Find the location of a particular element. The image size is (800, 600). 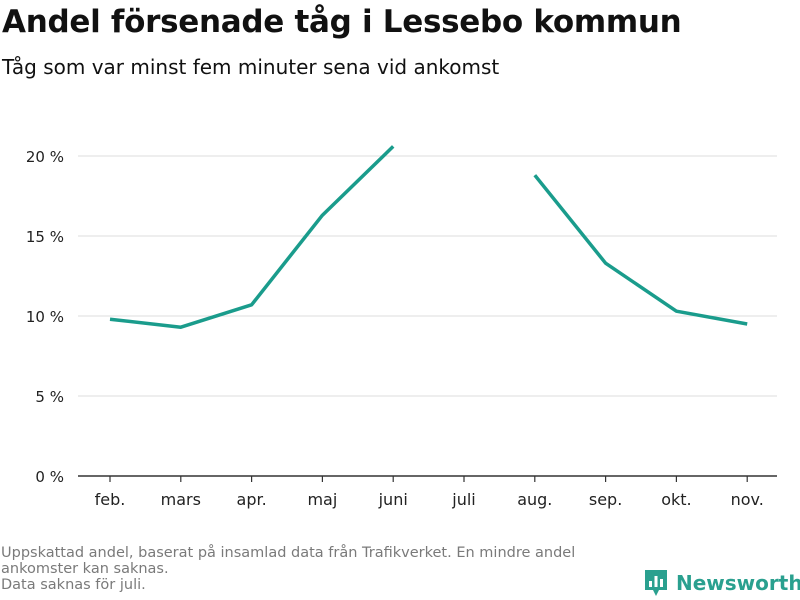

newsworthy-logo-icon is located at coordinates (656, 583).